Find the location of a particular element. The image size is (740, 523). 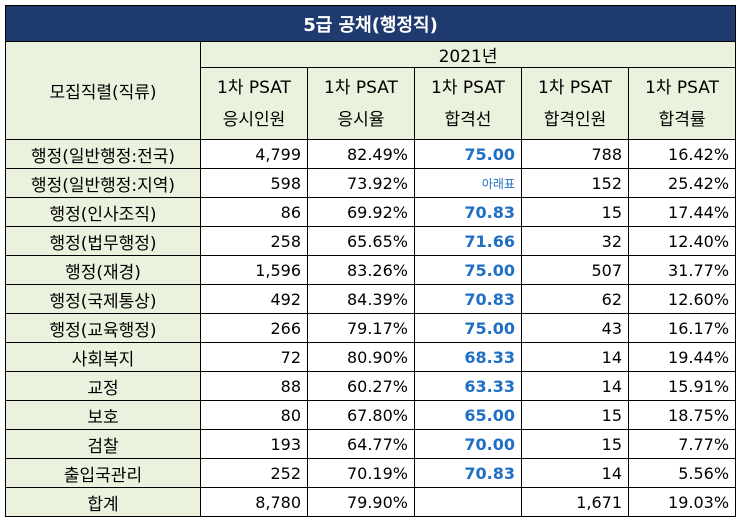

table-row: 행정(재경) 1,596 83.26% 75.00 507 31.77% is located at coordinates (371, 270).